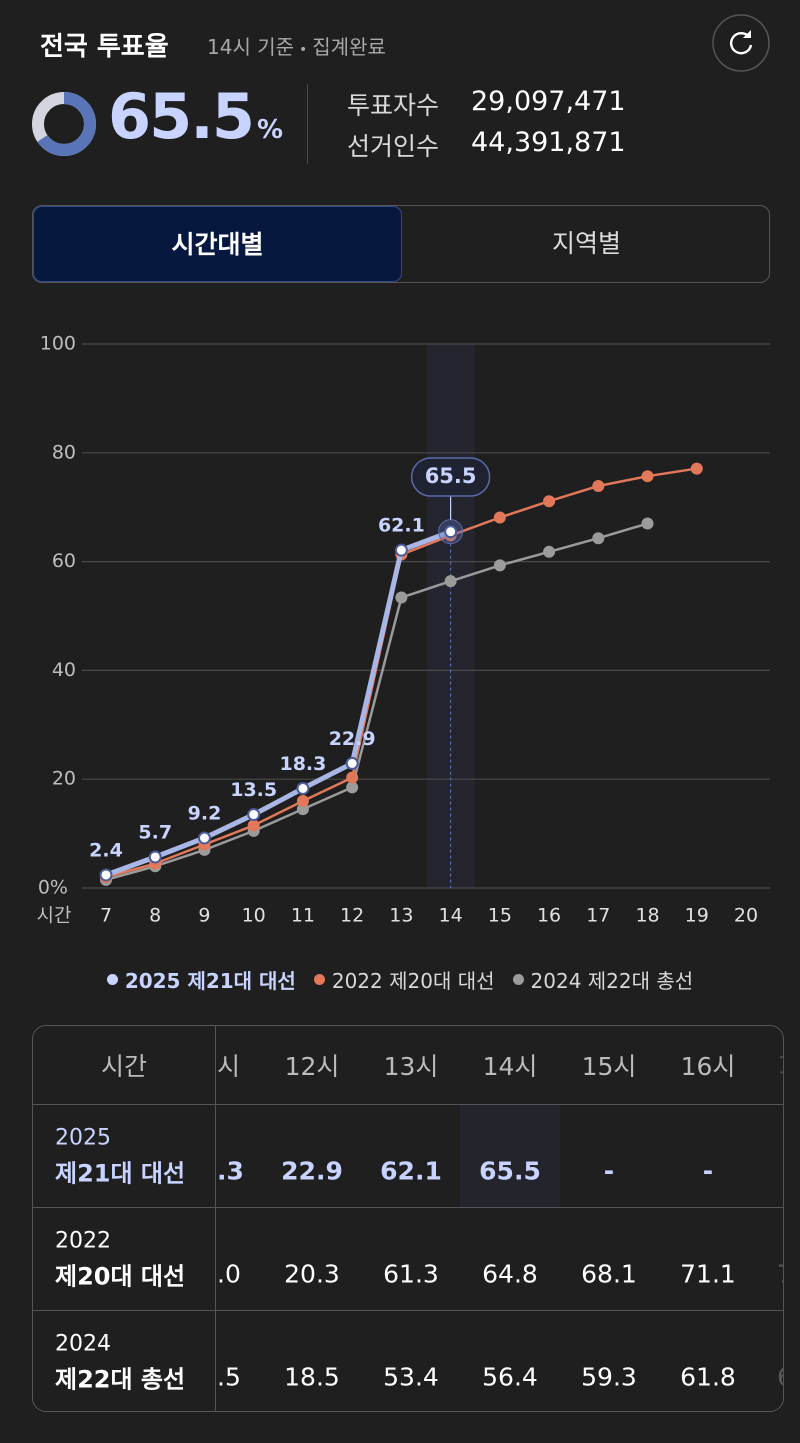 The width and height of the screenshot is (800, 1443). Describe the element at coordinates (586, 243) in the screenshot. I see `tab: 지역별` at that location.